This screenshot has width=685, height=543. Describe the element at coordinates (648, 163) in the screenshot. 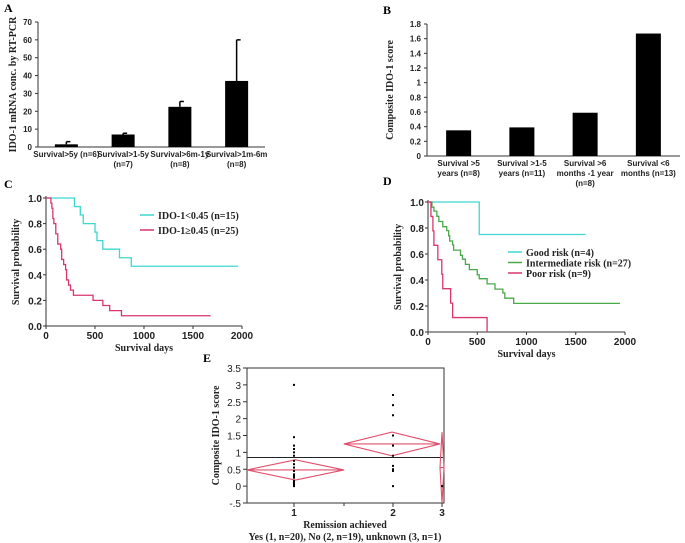

I see `x-tick-label: Survival <6` at that location.